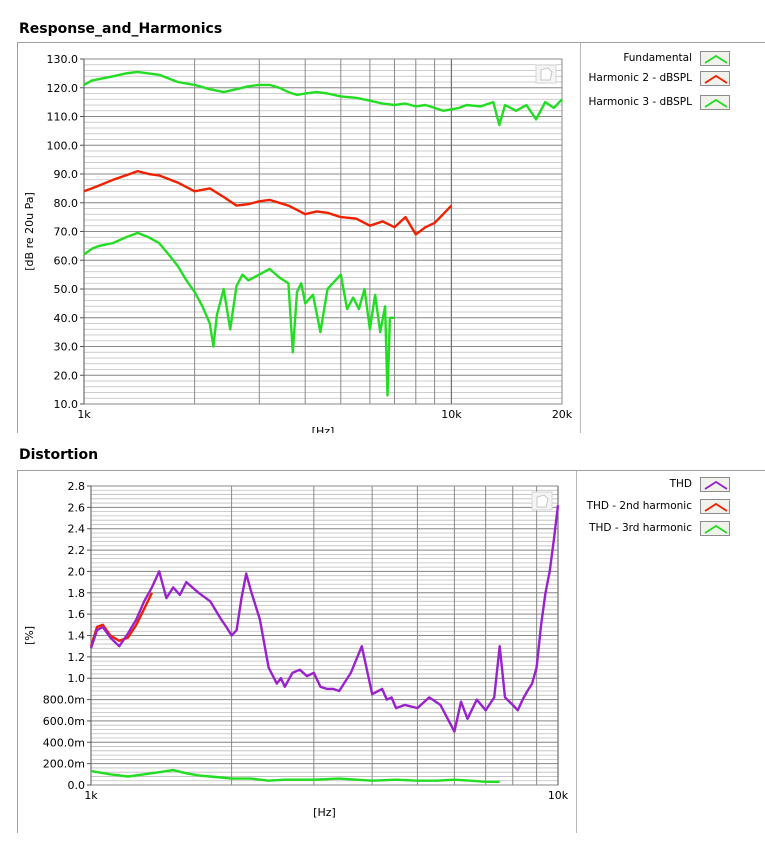  Describe the element at coordinates (295, 775) in the screenshot. I see `series-line-thd-3rd-harmonic` at that location.